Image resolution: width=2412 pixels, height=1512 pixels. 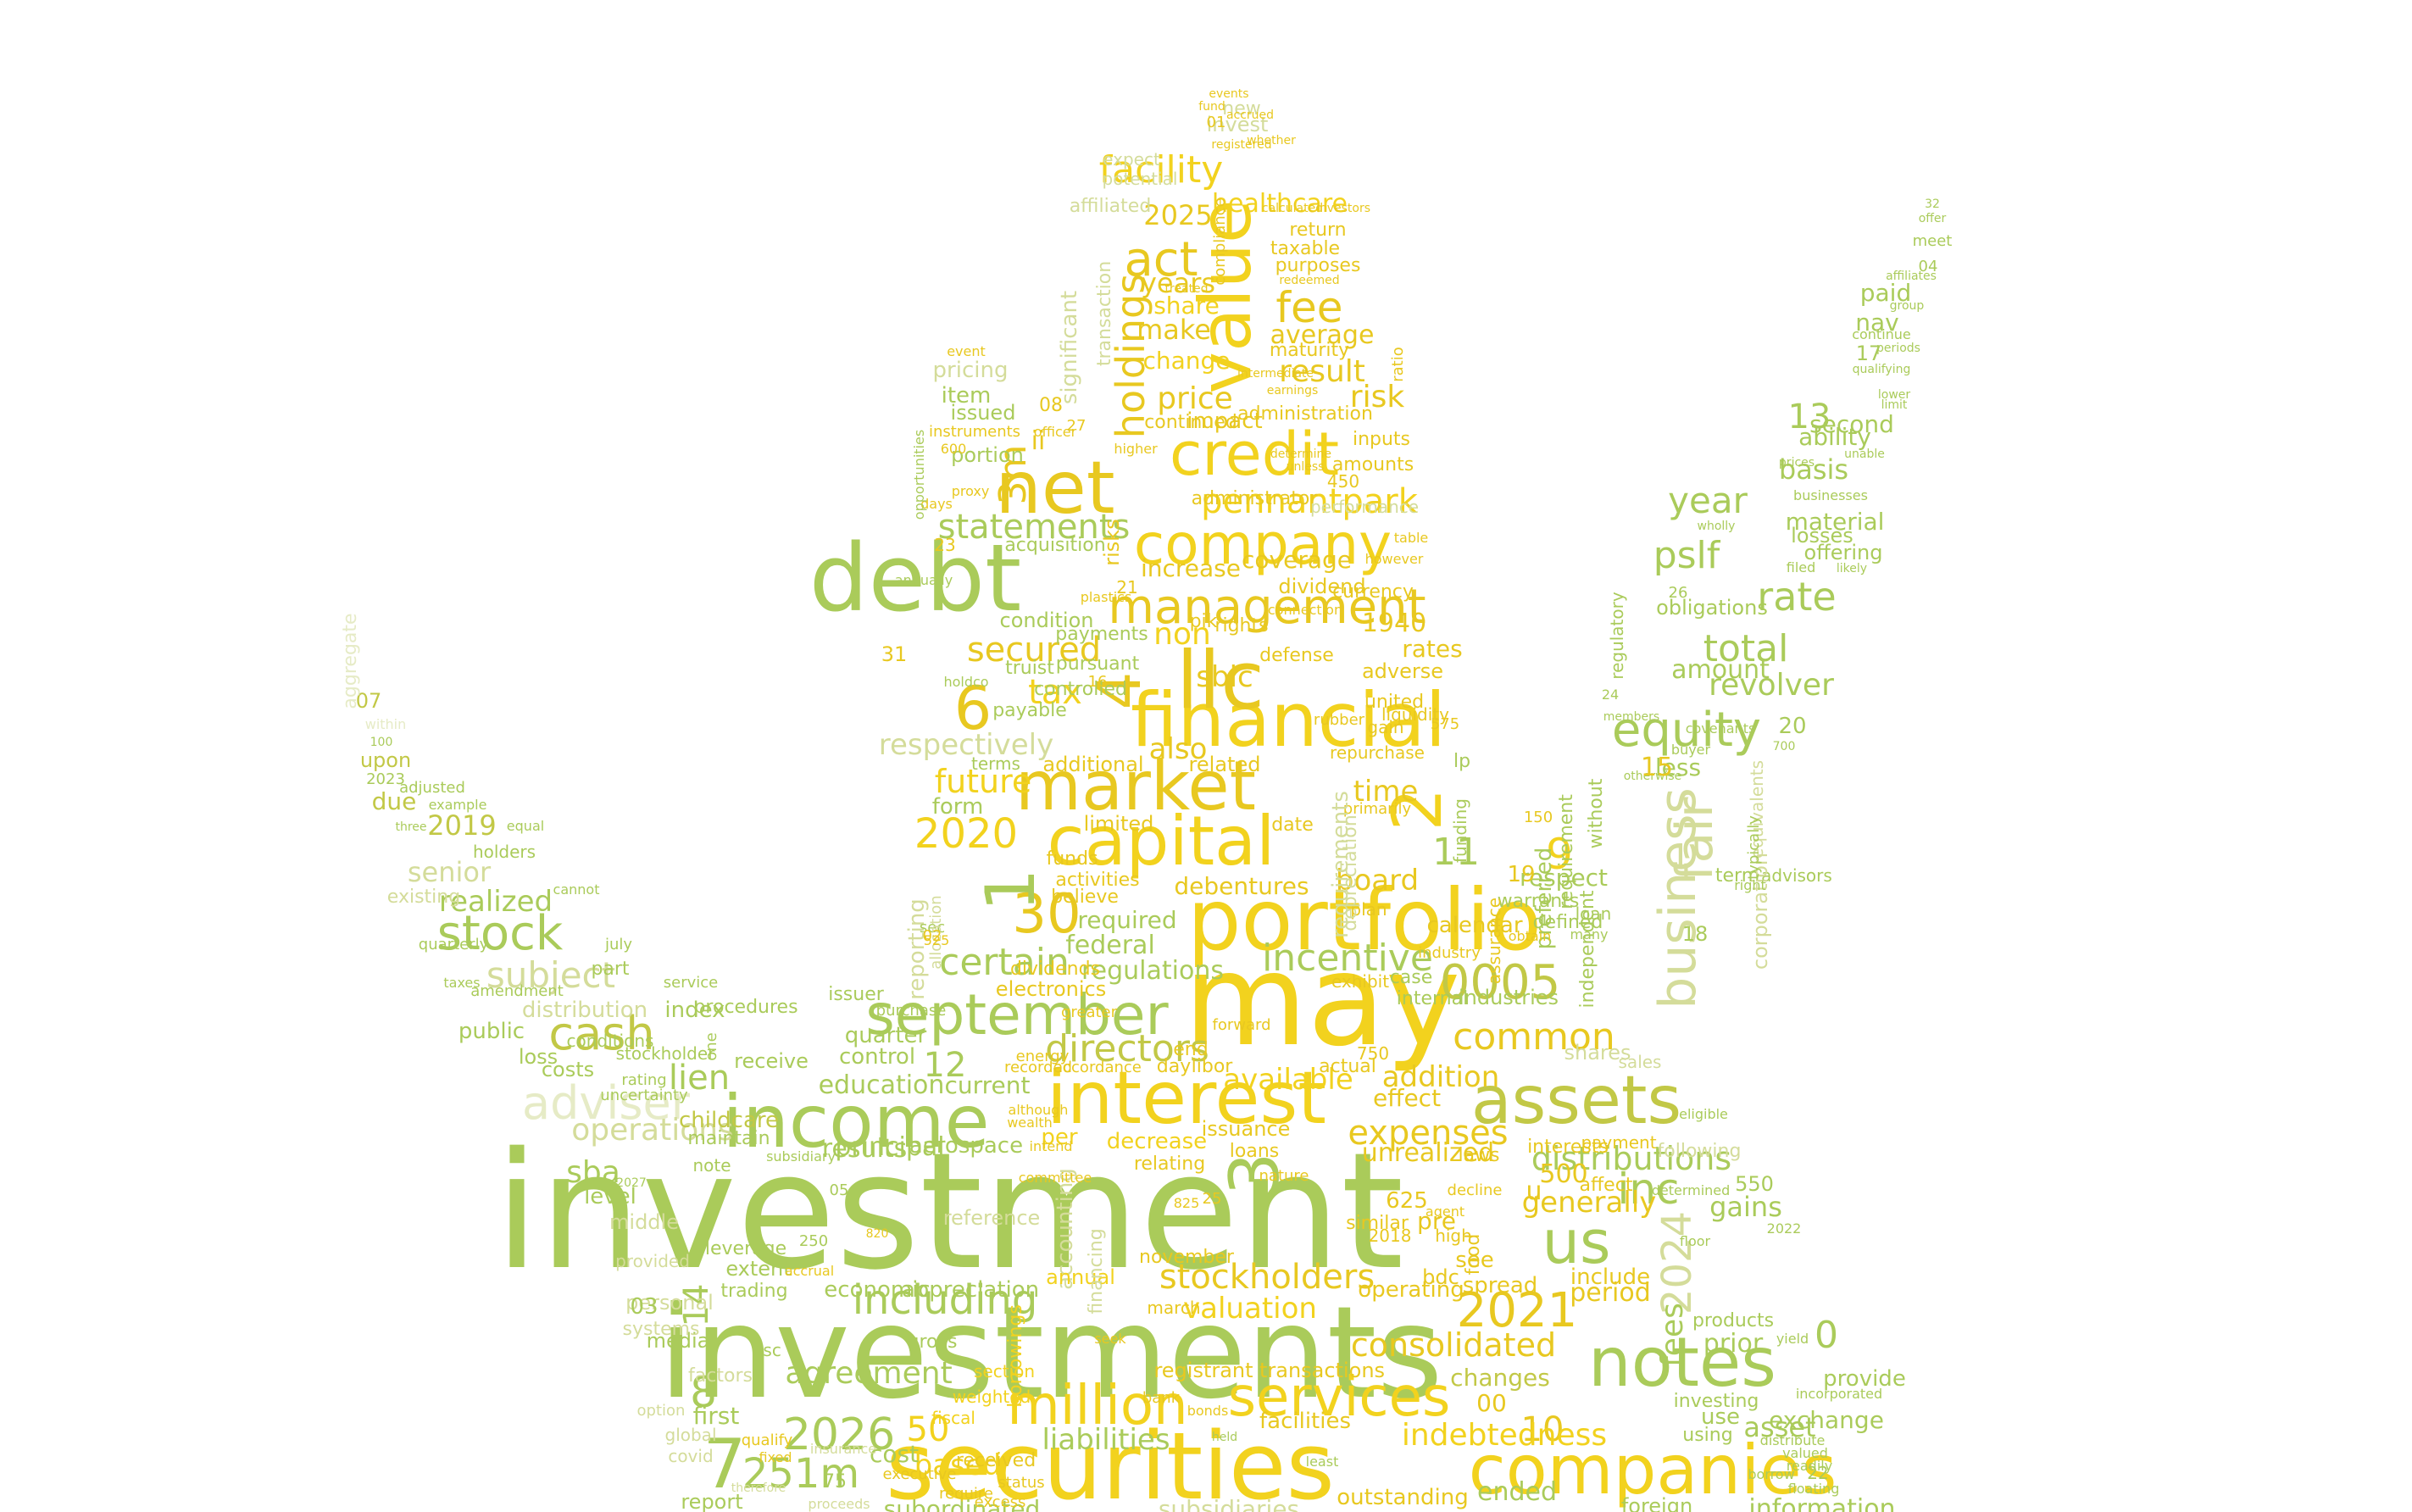 What do you see at coordinates (1021, 1483) in the screenshot?
I see `word-status: status` at bounding box center [1021, 1483].